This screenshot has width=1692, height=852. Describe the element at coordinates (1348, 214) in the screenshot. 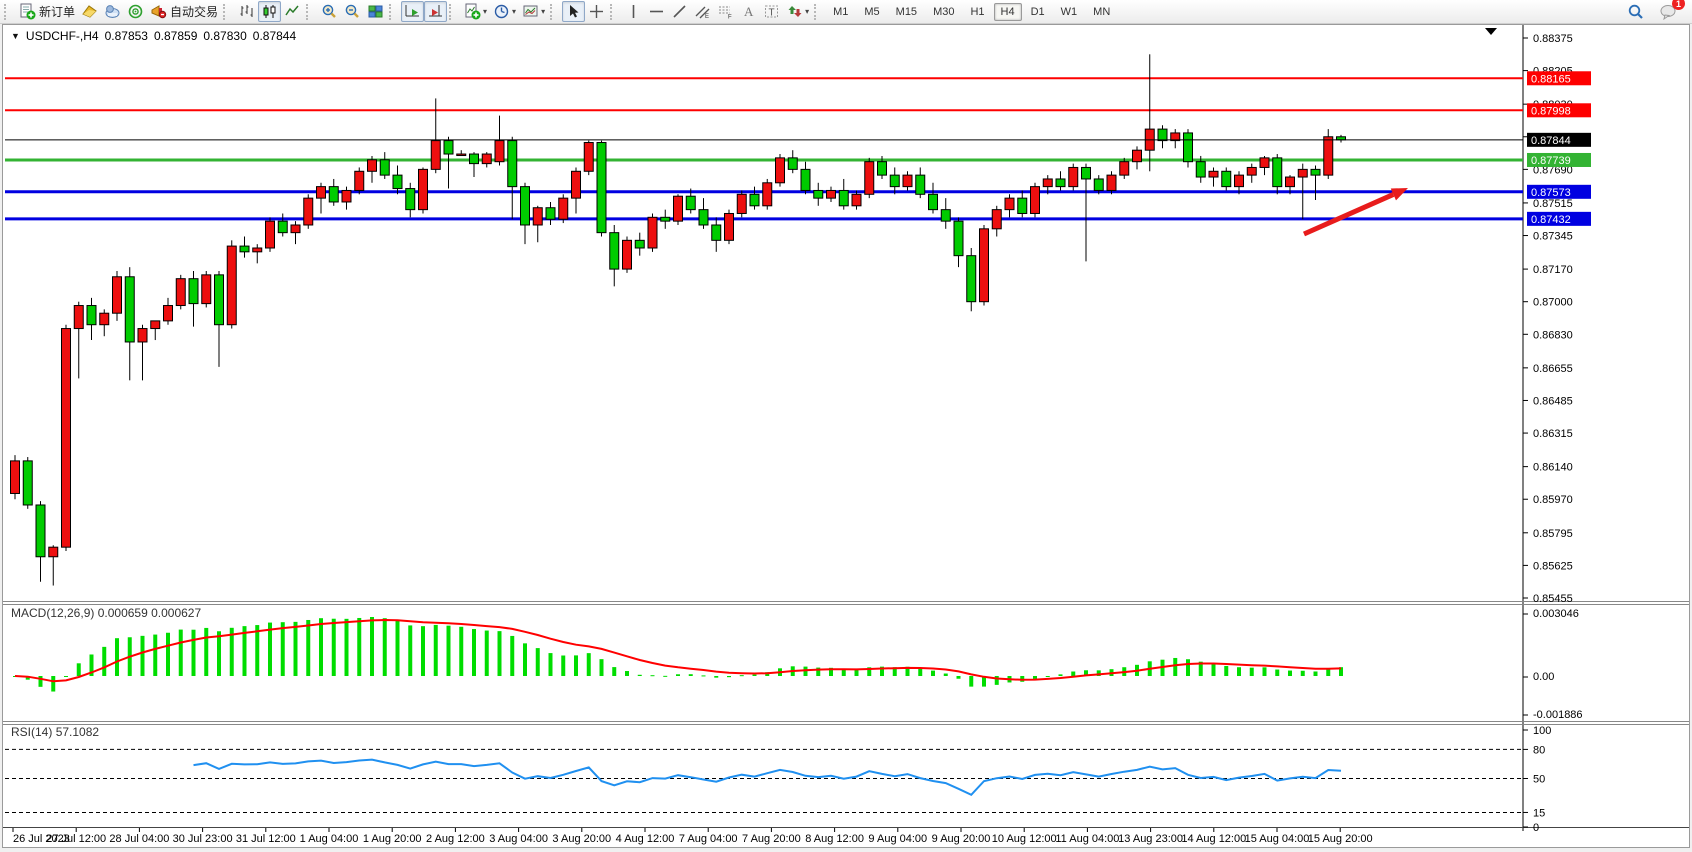

I see `annotation-arrow` at that location.